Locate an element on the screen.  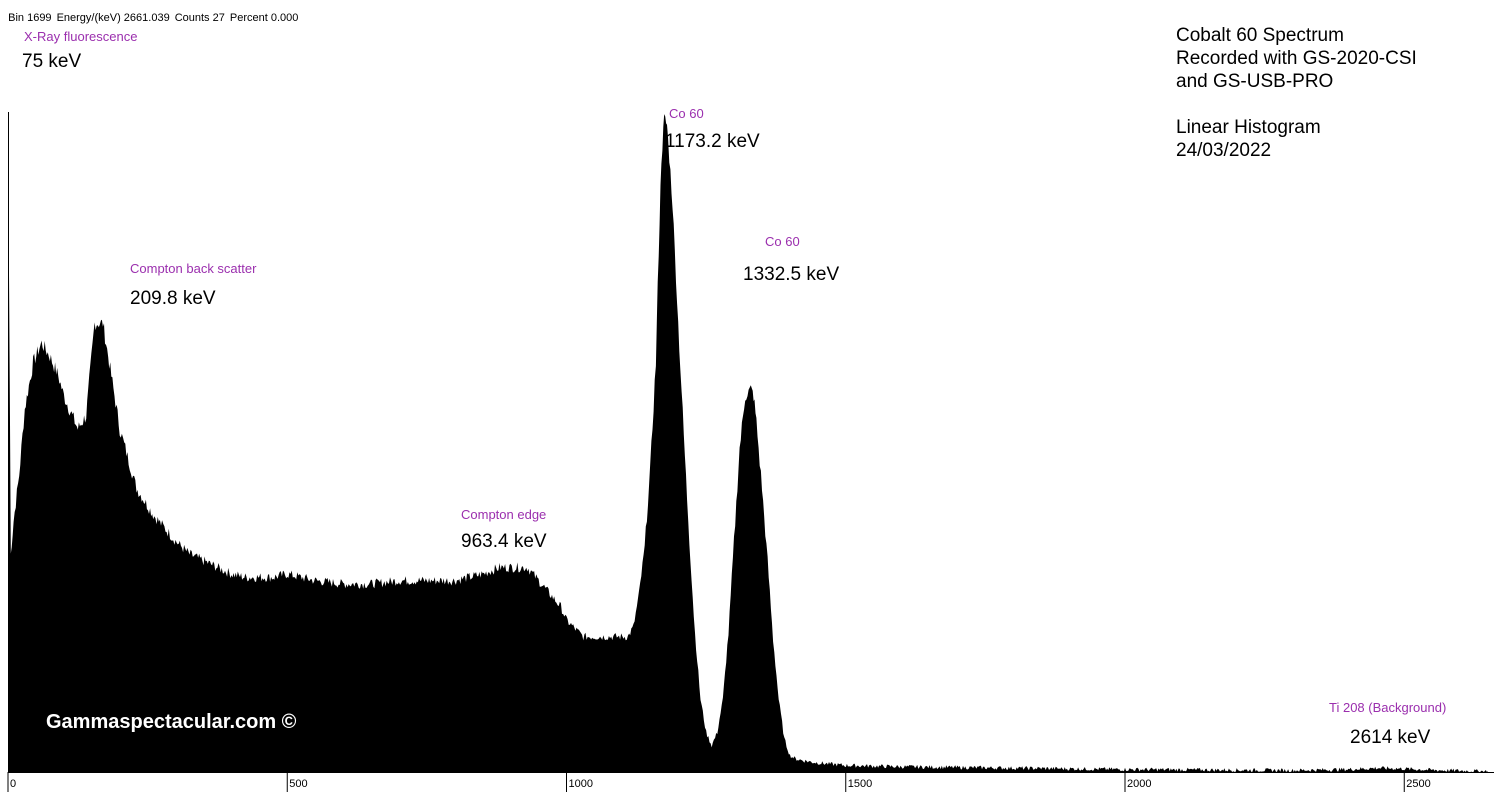
annotation-ti208-label: Ti 208 (Background) is located at coordinates (1388, 707).